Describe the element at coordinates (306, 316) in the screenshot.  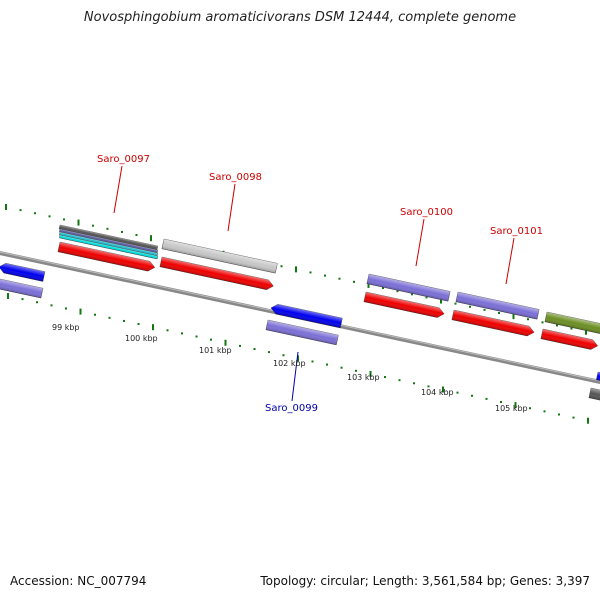
I see `cds-saro0099` at that location.